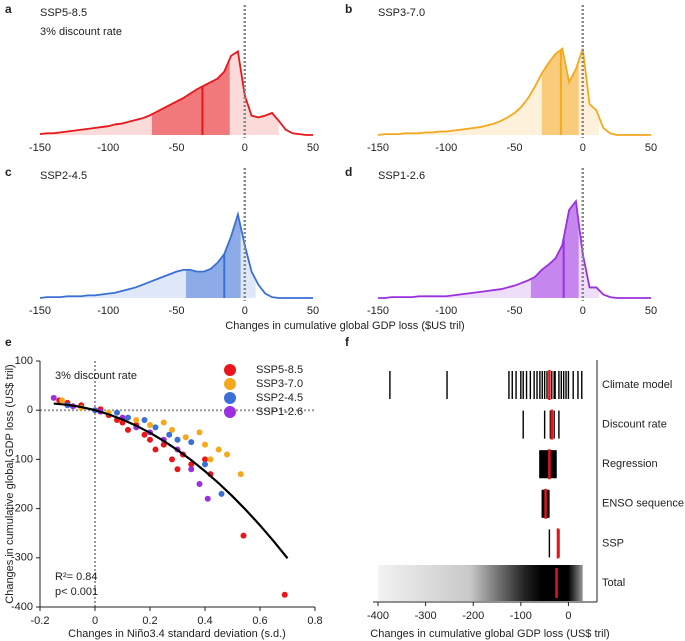  I want to click on y-tick-label: 0, so click(30, 410).